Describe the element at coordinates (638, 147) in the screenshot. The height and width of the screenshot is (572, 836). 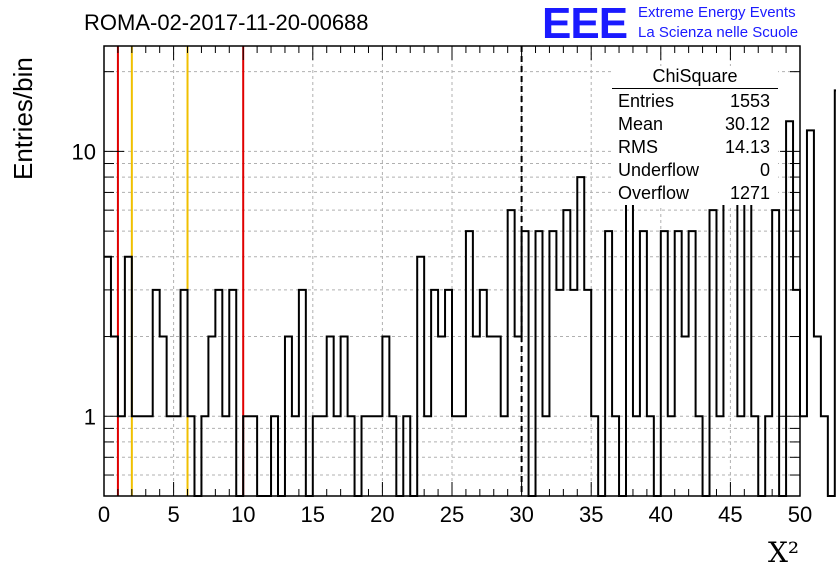
I see `stats-label: RMS` at that location.